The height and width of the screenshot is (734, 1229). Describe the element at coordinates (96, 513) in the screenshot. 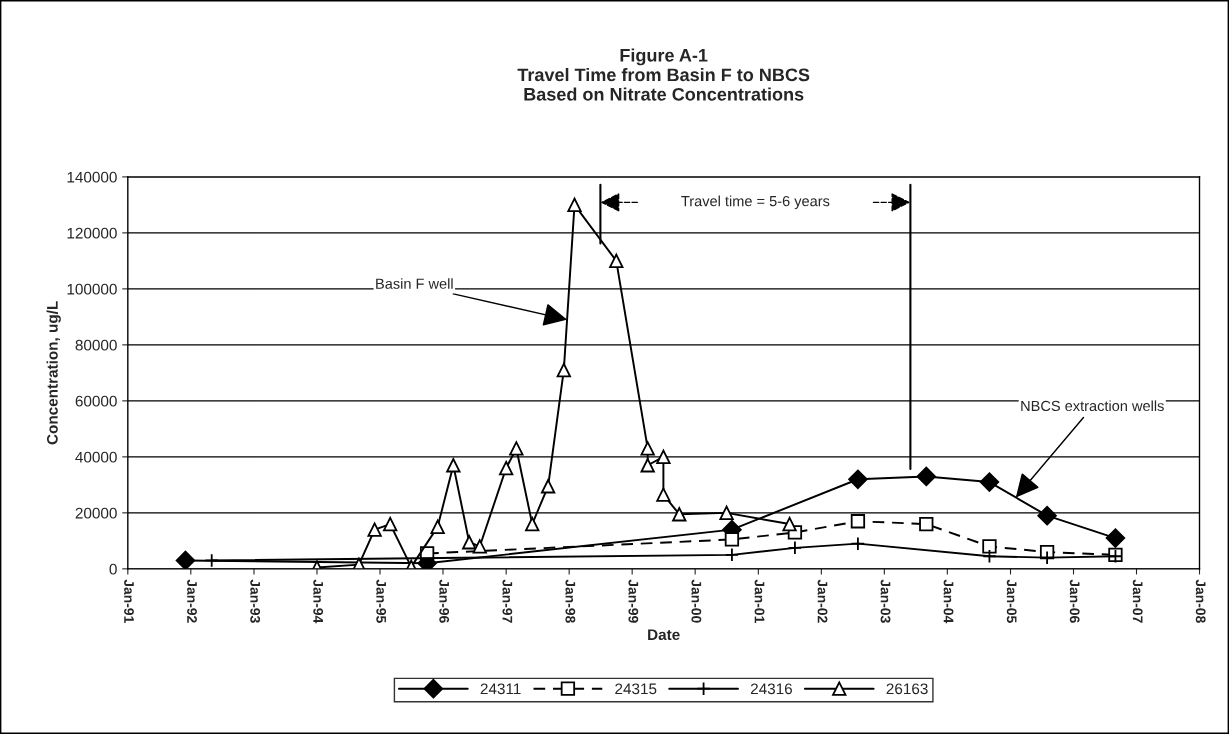

I see `y-tick-label: 20000` at that location.